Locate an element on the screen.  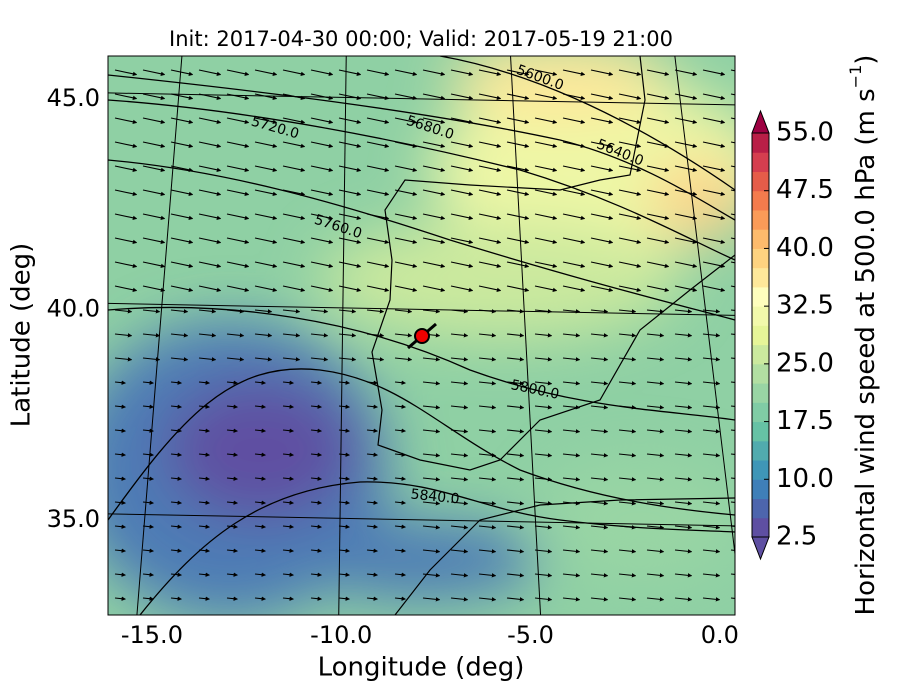
colorbar-tick-label: 40.0 is located at coordinates (805, 248).